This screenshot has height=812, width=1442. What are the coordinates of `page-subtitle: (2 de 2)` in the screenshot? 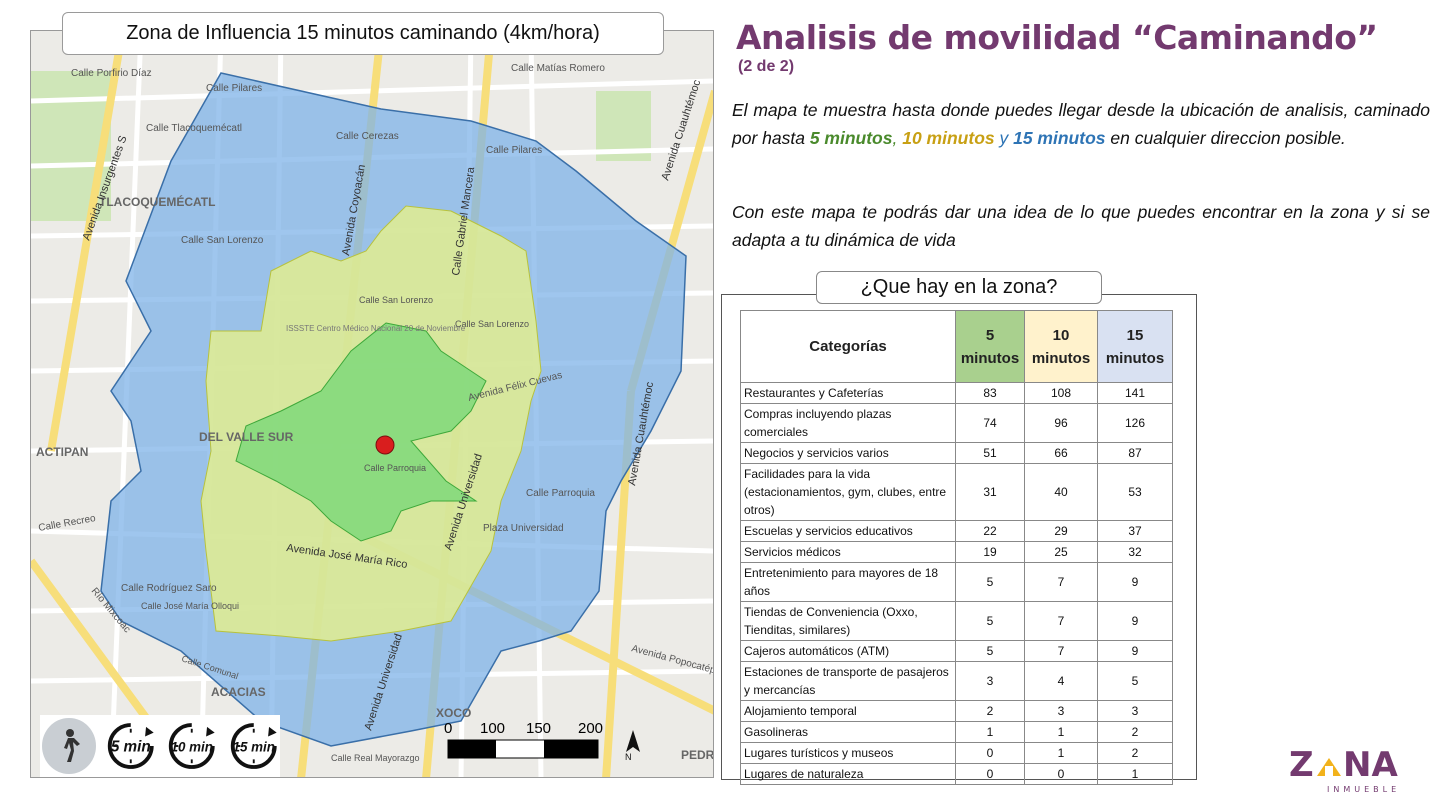 It's located at (766, 66).